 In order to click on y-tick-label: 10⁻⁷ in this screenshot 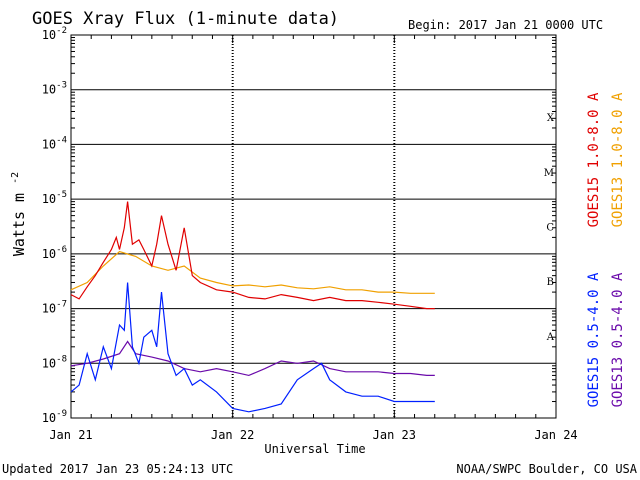, I will do `click(54, 308)`.